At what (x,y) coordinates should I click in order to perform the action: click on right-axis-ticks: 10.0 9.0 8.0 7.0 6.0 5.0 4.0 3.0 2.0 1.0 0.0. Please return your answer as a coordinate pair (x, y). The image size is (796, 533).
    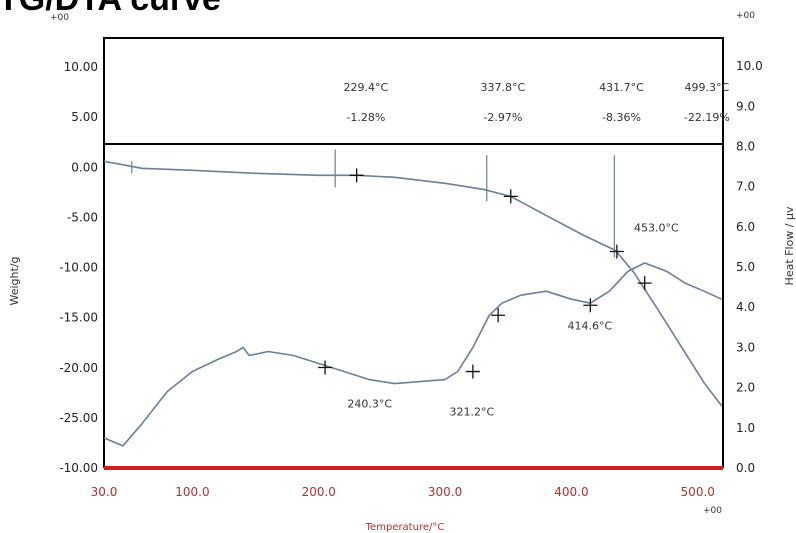
    Looking at the image, I should click on (749, 267).